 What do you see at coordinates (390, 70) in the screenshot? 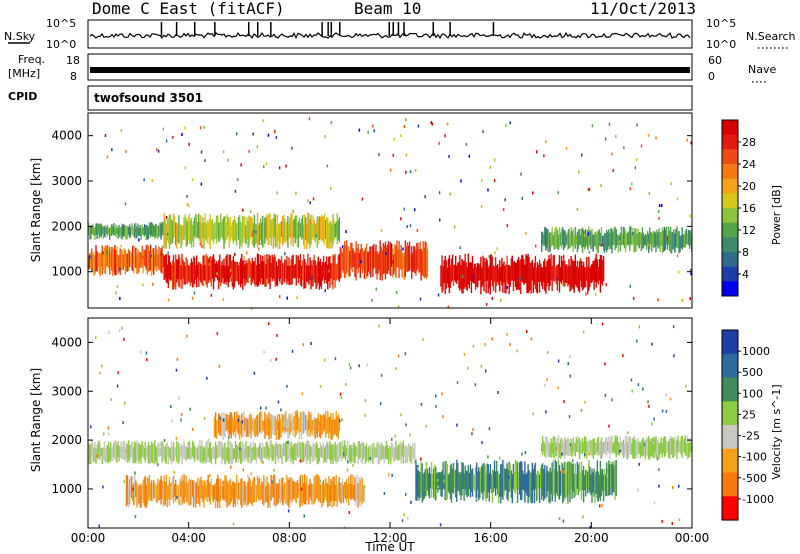
I see `frequency-trace` at bounding box center [390, 70].